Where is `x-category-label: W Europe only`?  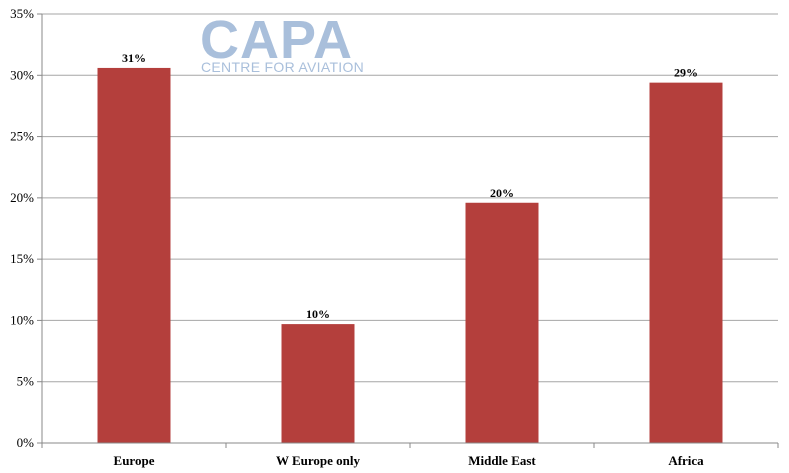
x-category-label: W Europe only is located at coordinates (318, 460).